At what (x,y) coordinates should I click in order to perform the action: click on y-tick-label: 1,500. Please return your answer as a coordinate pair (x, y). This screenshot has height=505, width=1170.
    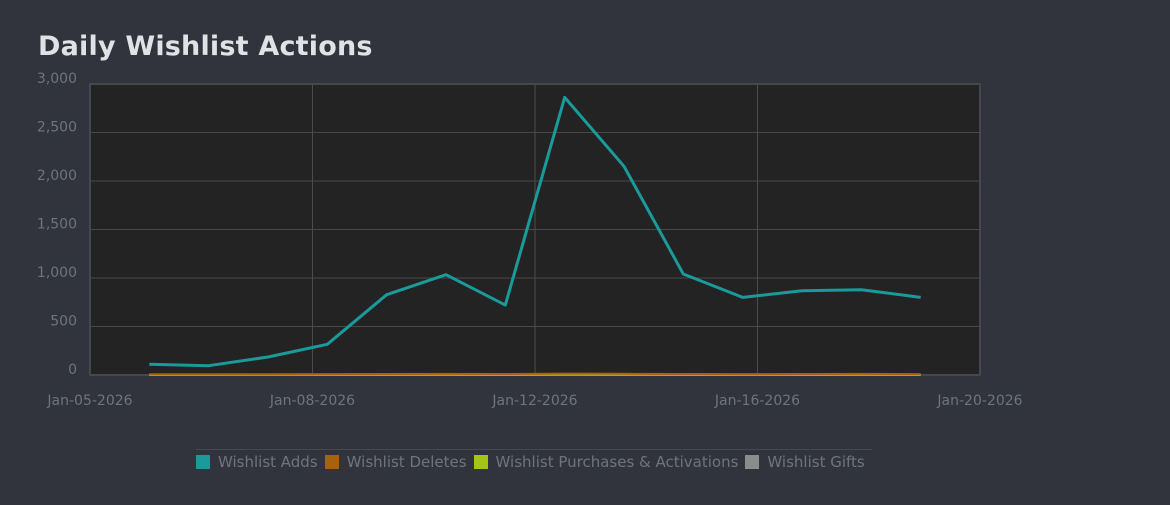
    Looking at the image, I should click on (57, 225).